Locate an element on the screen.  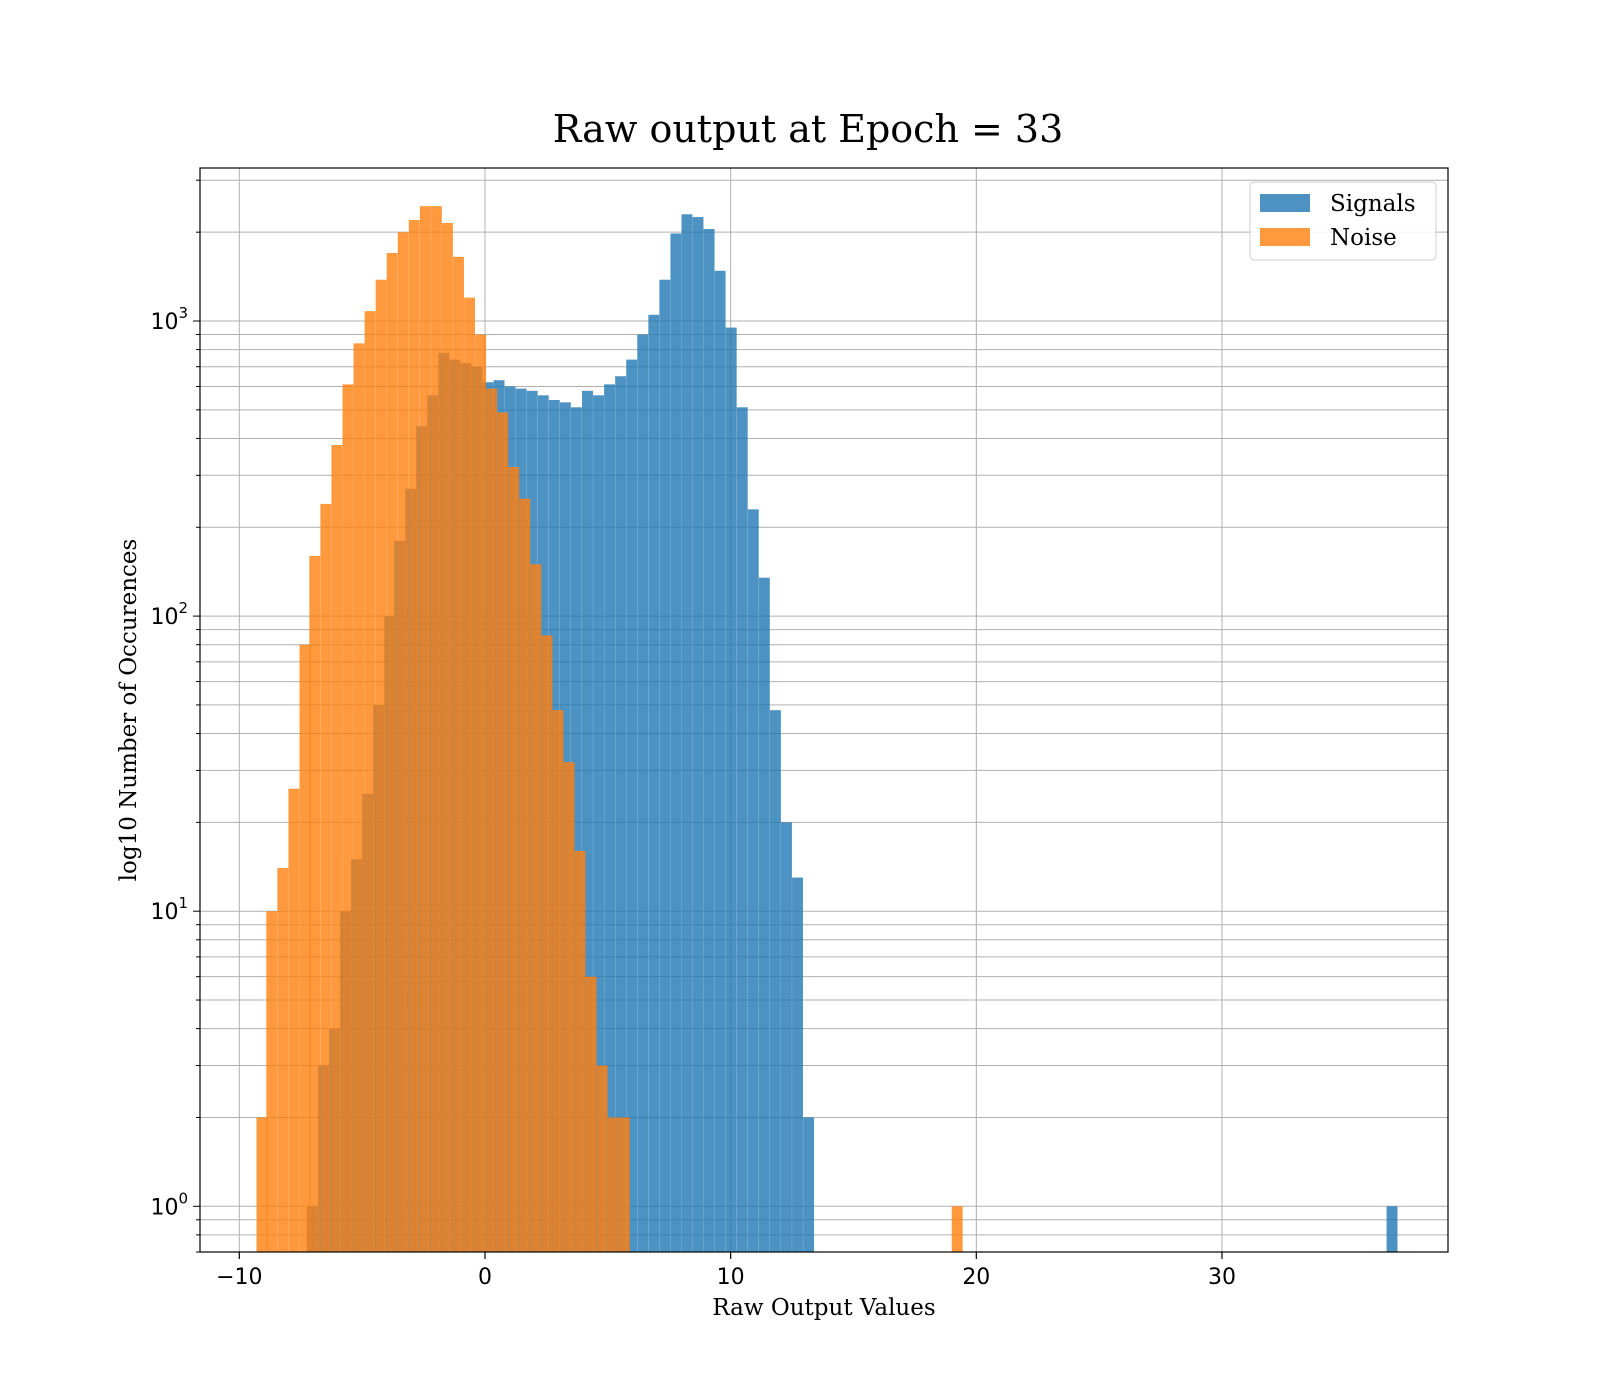
y-tick-label: 10¹ is located at coordinates (169, 909).